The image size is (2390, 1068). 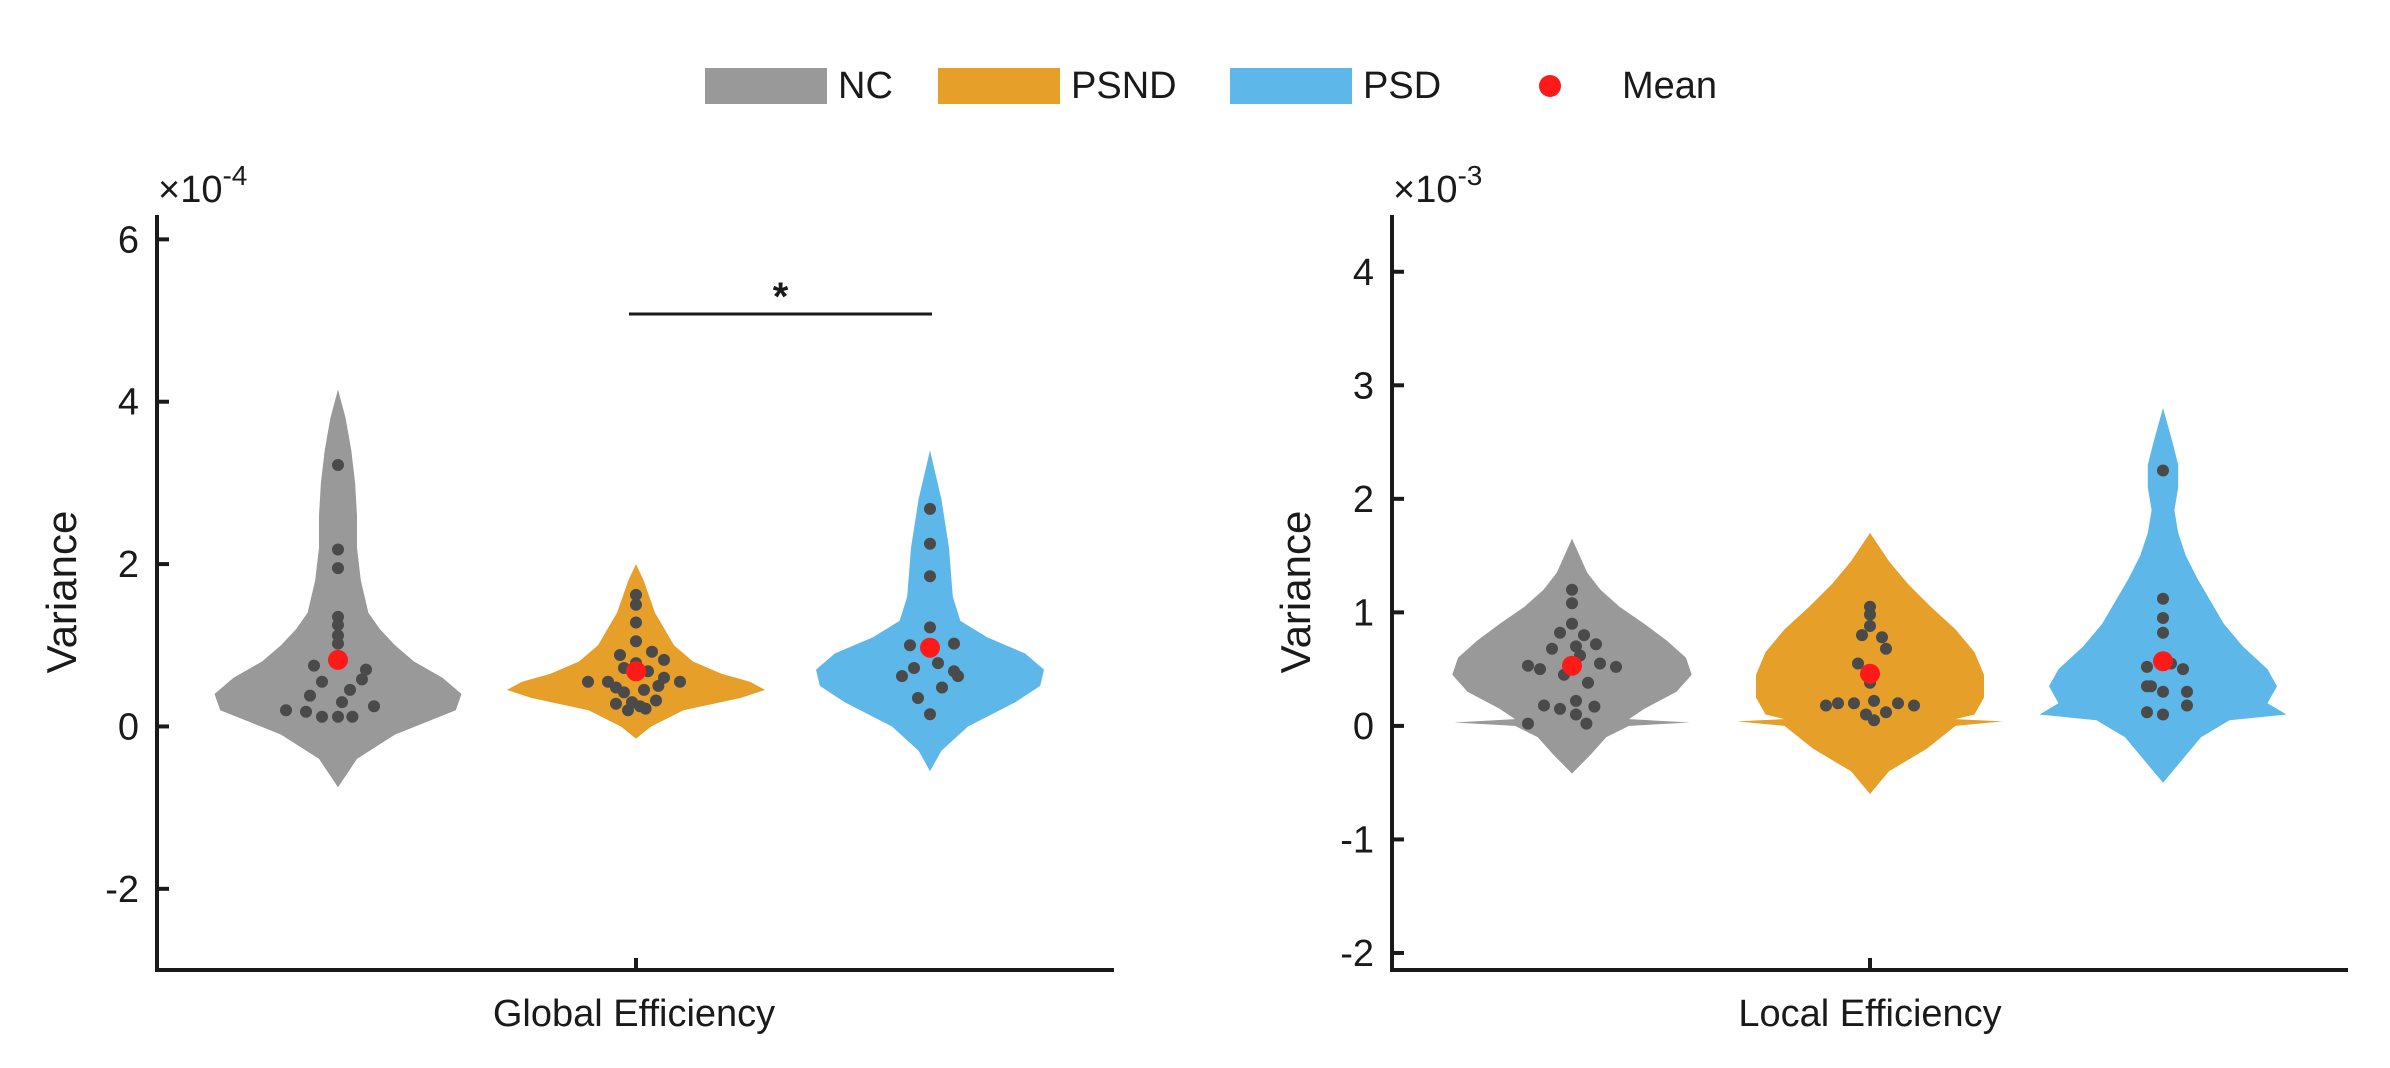 I want to click on legend-mean-label: Mean, so click(x=1669, y=86).